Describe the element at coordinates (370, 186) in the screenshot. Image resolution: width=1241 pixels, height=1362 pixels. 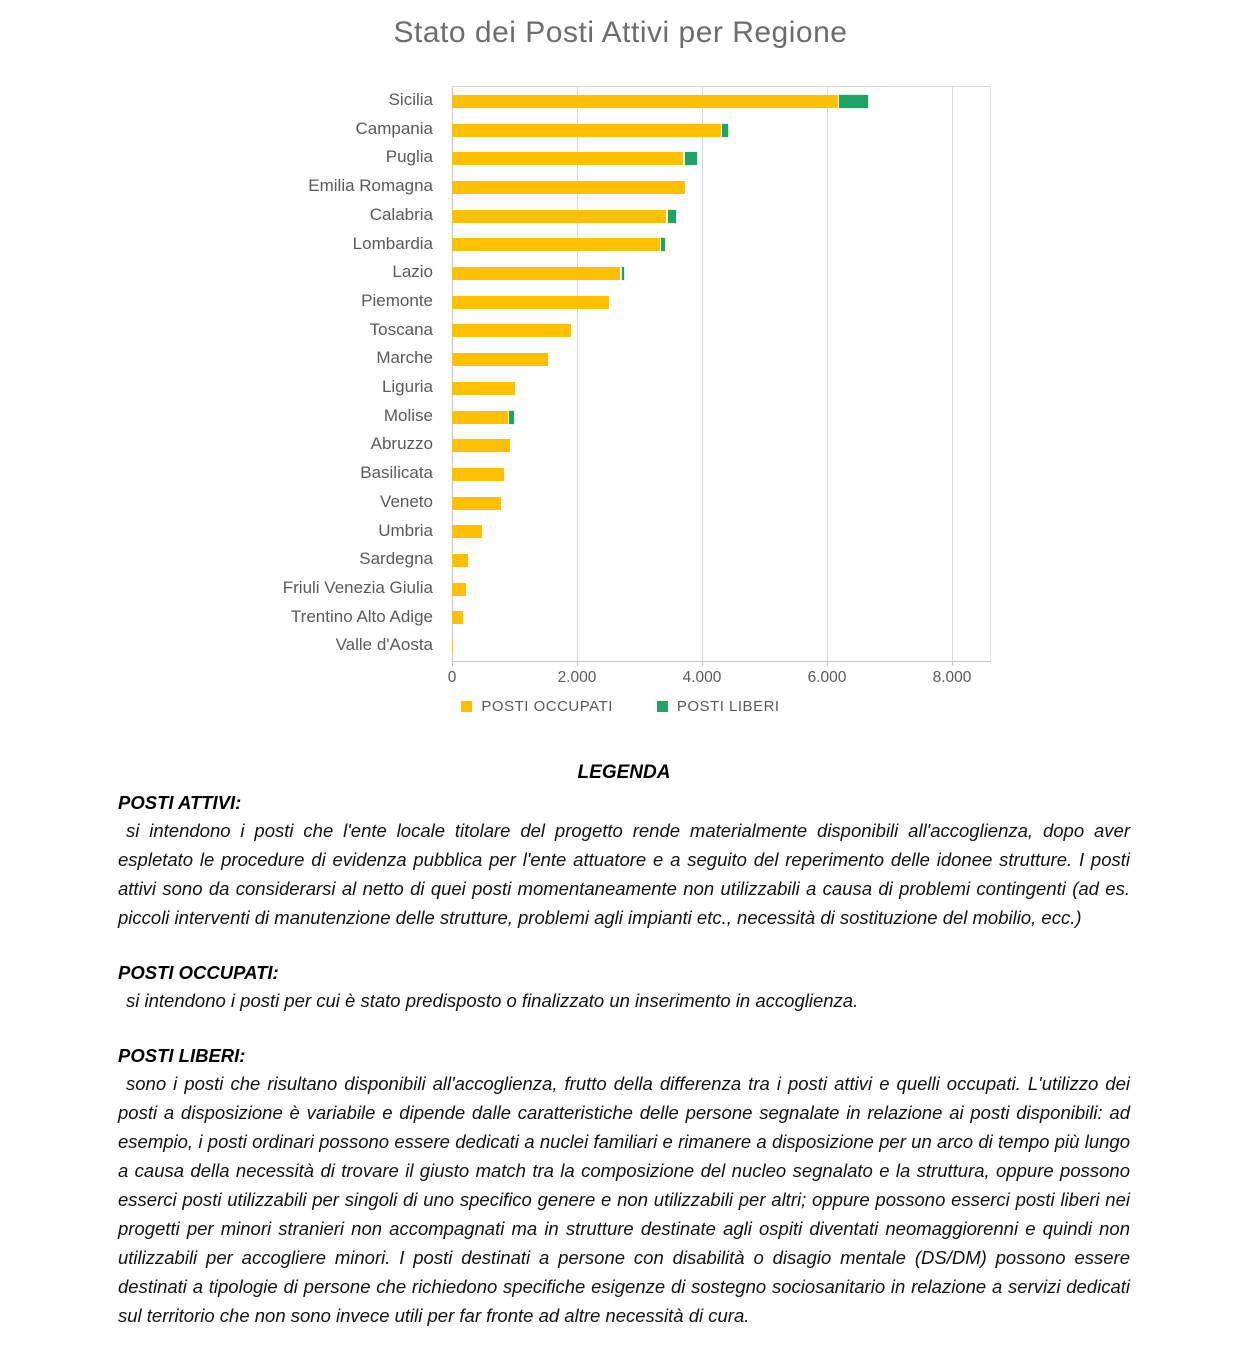
I see `category-label: Emilia Romagna` at that location.